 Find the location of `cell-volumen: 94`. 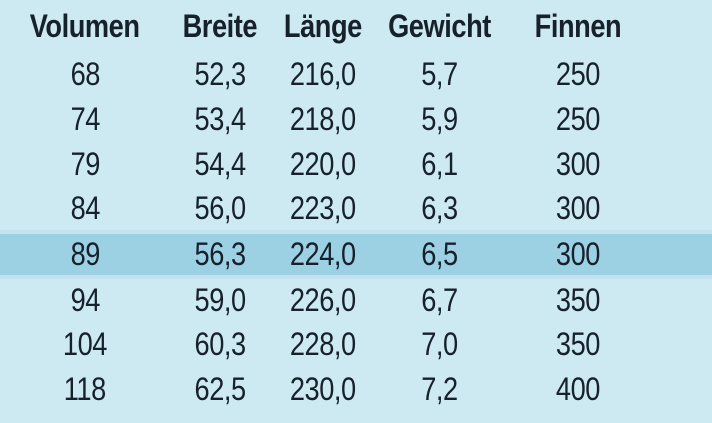

cell-volumen: 94 is located at coordinates (85, 300).